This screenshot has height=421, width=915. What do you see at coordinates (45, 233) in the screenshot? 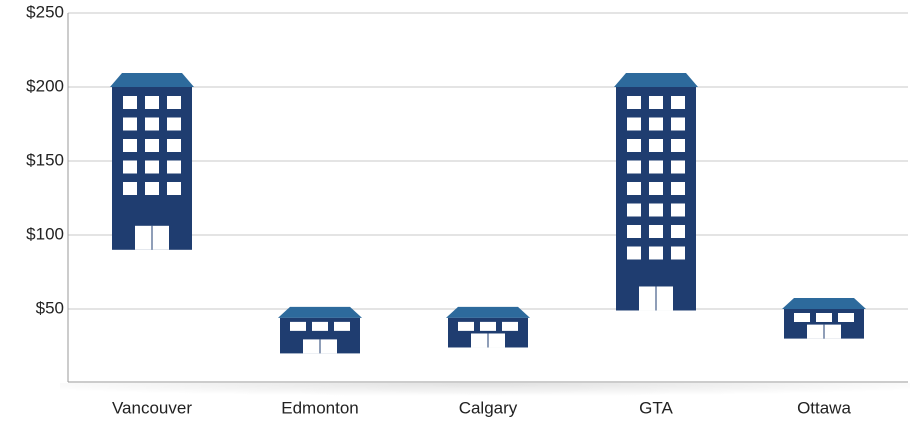
I see `y-tick-label: $100` at bounding box center [45, 233].